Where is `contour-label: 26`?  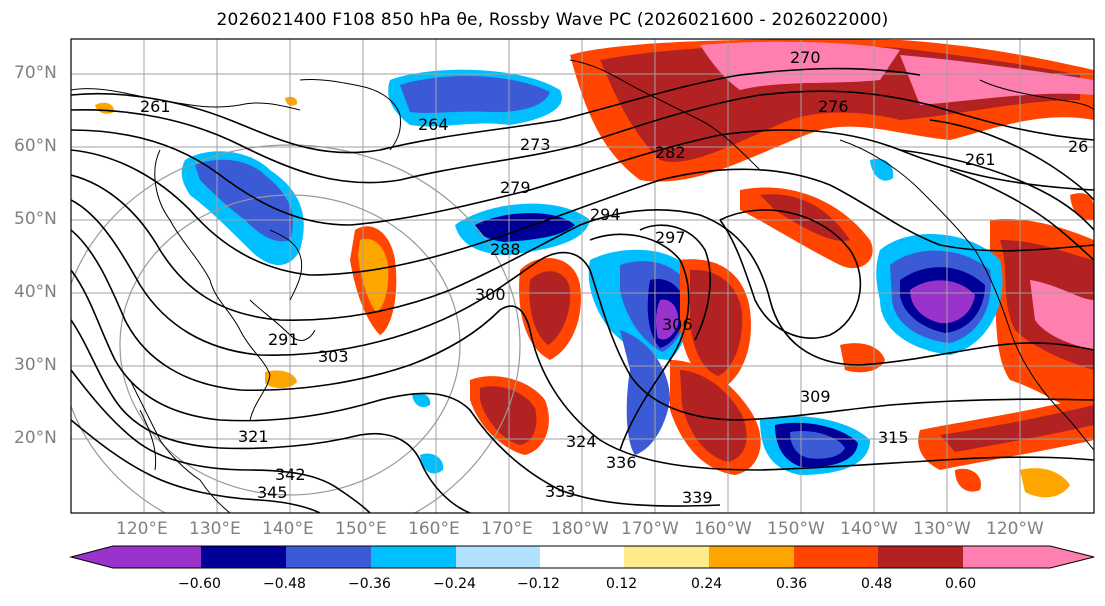 contour-label: 26 is located at coordinates (1078, 146).